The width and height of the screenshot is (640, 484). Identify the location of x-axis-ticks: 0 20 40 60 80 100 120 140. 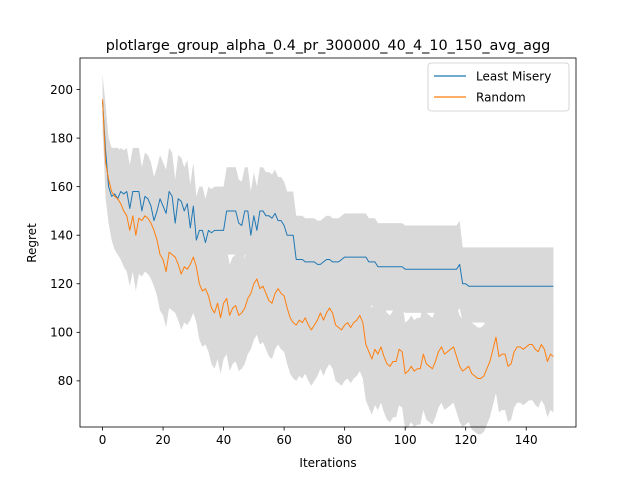
(318, 437).